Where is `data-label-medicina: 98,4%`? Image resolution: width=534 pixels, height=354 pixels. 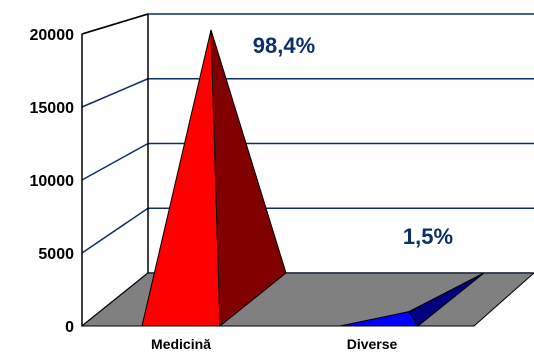 data-label-medicina: 98,4% is located at coordinates (284, 45).